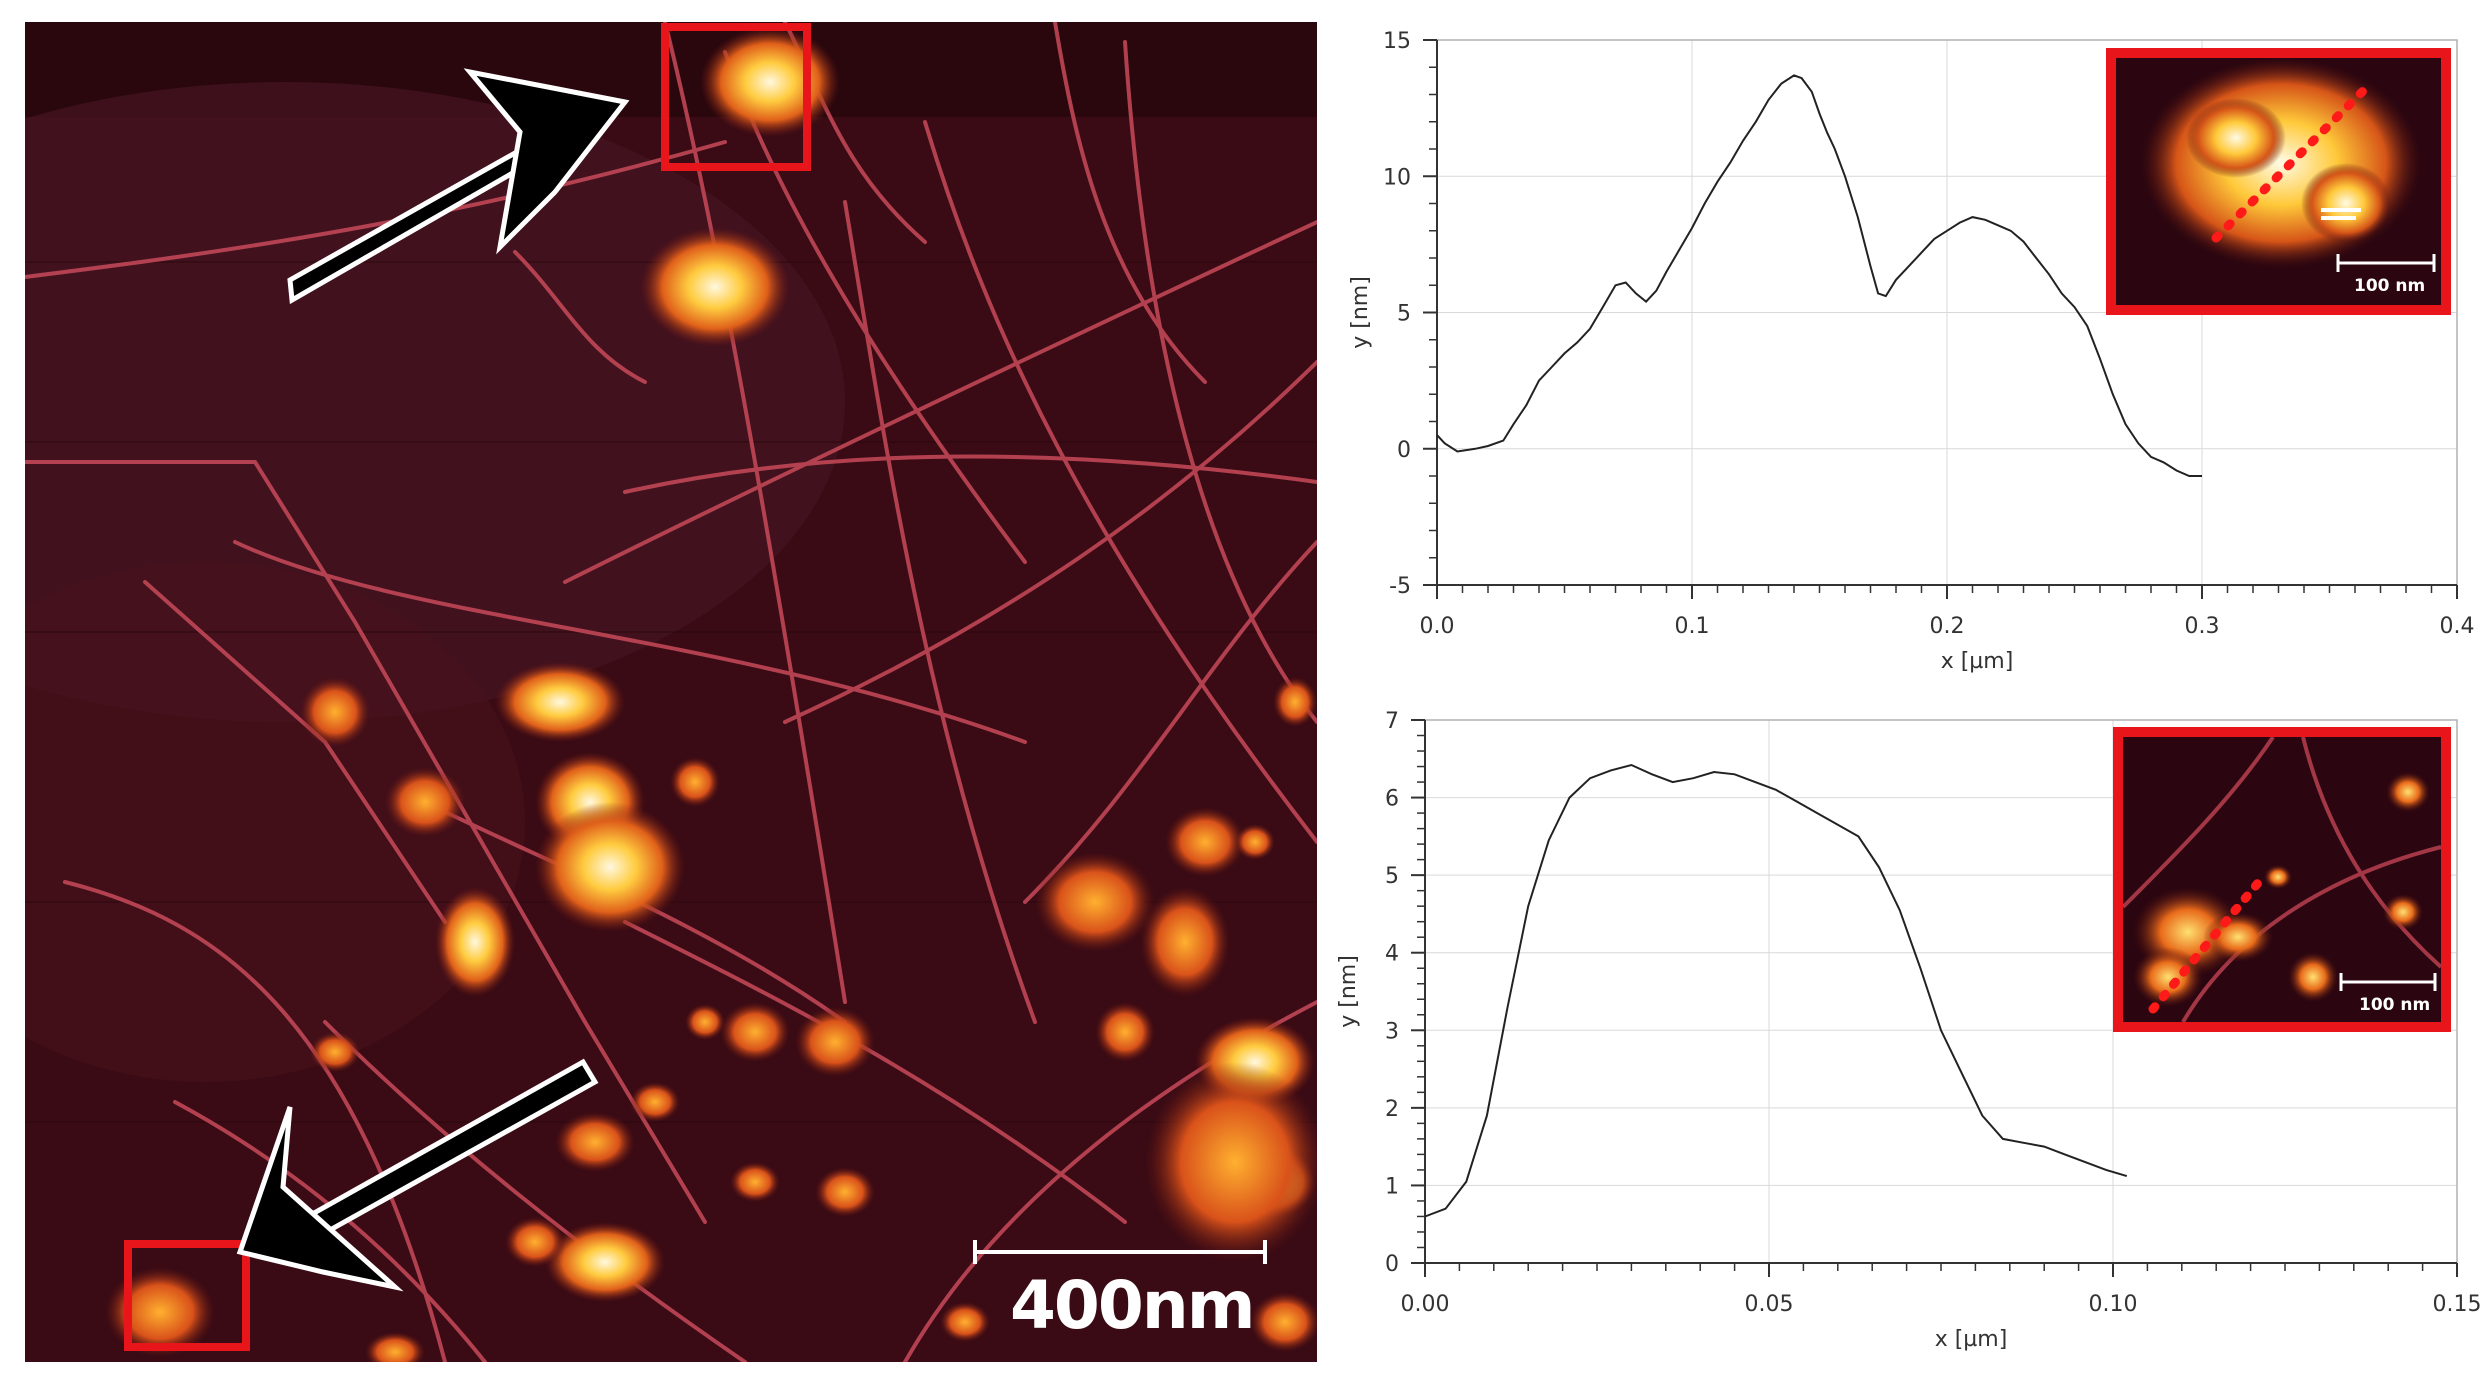 Image resolution: width=2489 pixels, height=1380 pixels. What do you see at coordinates (2395, 1005) in the screenshot?
I see `inset-bottom-scale-label: 100 nm` at bounding box center [2395, 1005].